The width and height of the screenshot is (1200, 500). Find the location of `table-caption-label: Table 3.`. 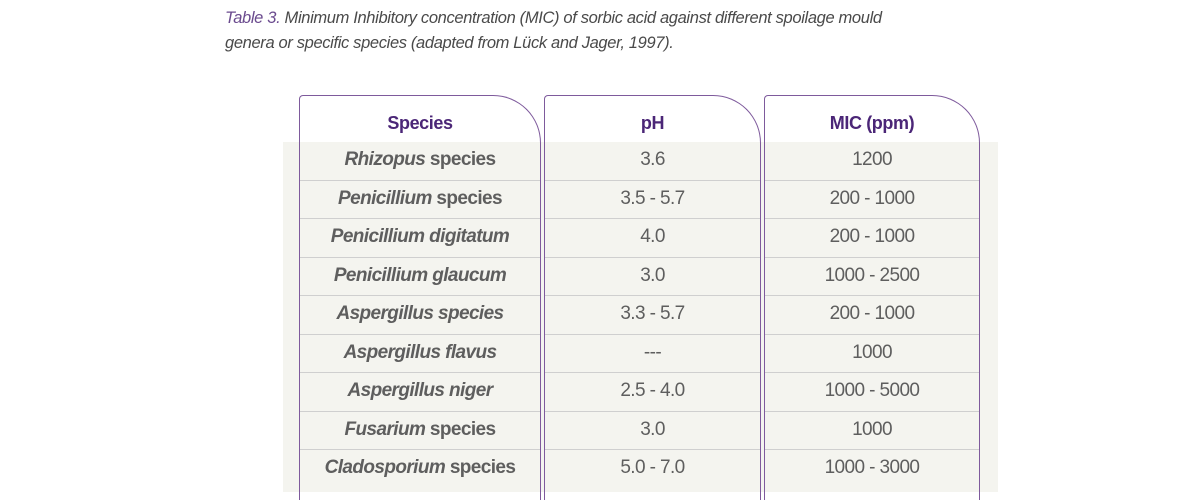

table-caption-label: Table 3. is located at coordinates (253, 18).